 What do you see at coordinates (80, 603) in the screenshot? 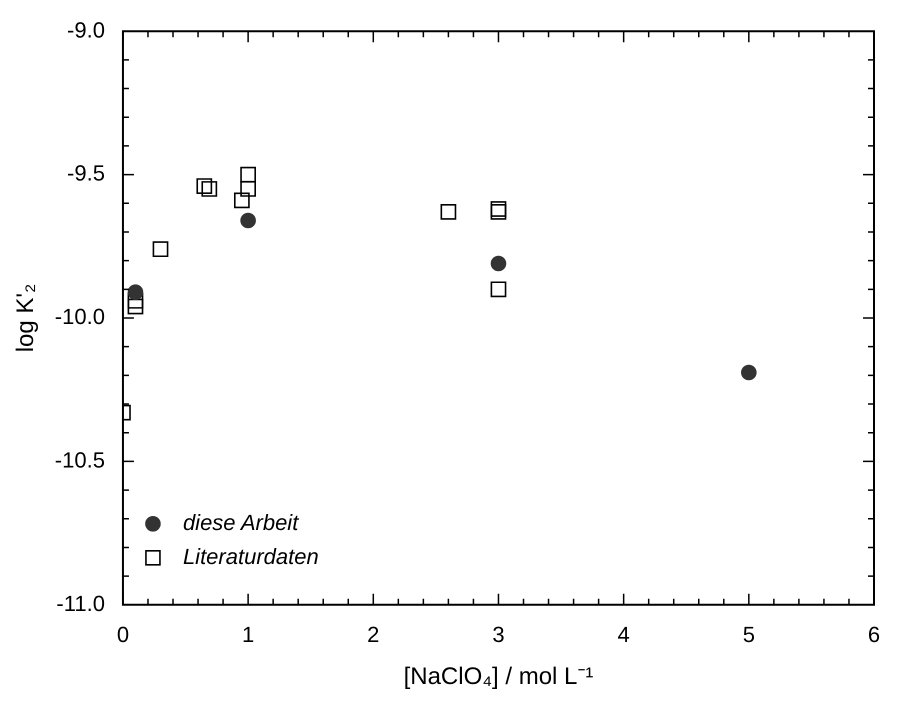
I see `y-tick-label: -11.0` at bounding box center [80, 603].